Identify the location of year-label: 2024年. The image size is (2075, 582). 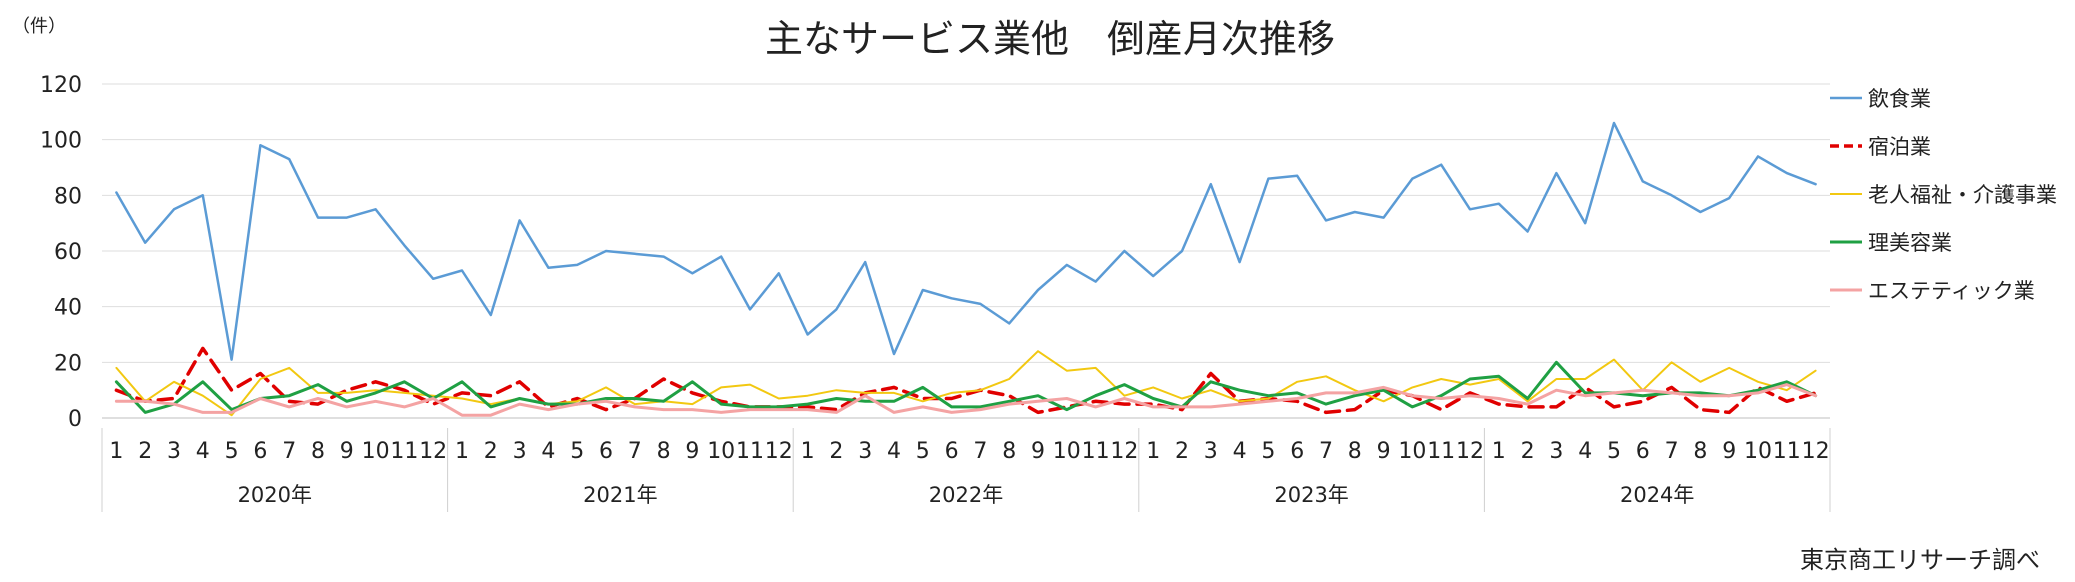
(1657, 495).